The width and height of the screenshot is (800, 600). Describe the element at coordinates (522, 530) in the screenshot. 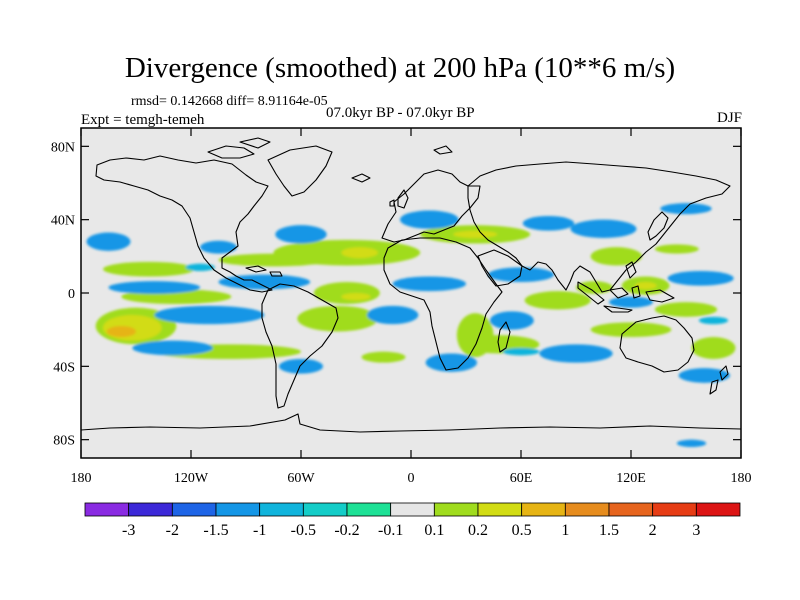

I see `colorbar-label: 0.5` at that location.